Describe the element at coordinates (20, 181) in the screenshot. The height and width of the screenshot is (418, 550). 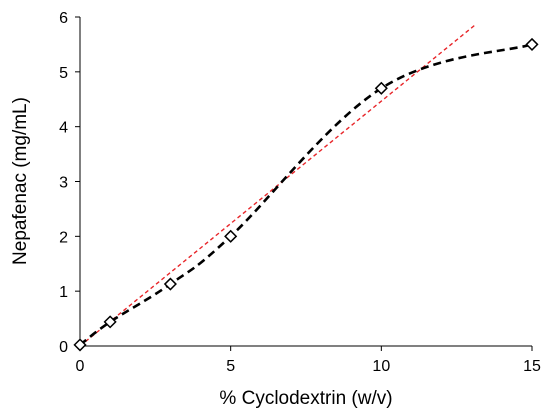
I see `y-axis-title: Nepafenac (mg/mL)` at that location.